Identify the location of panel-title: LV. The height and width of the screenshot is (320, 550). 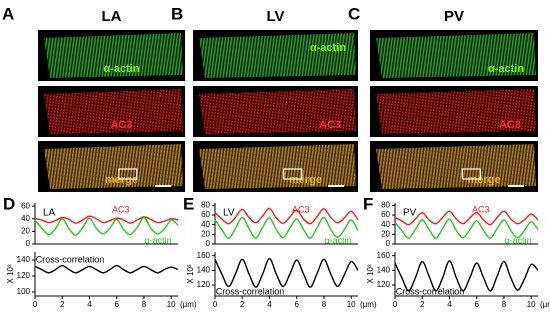
(275, 16).